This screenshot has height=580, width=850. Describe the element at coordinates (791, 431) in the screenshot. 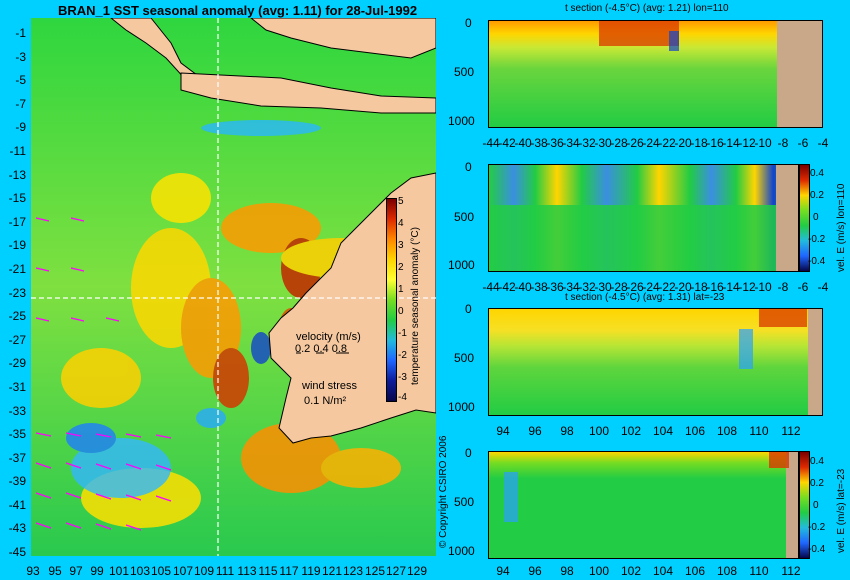

I see `panel-3-xtick: 112` at that location.